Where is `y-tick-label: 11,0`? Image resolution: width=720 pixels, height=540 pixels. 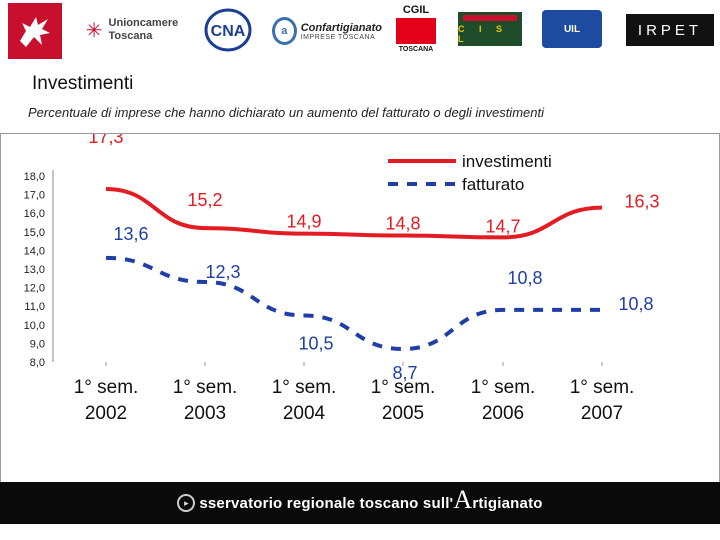
y-tick-label: 11,0 is located at coordinates (34, 307).